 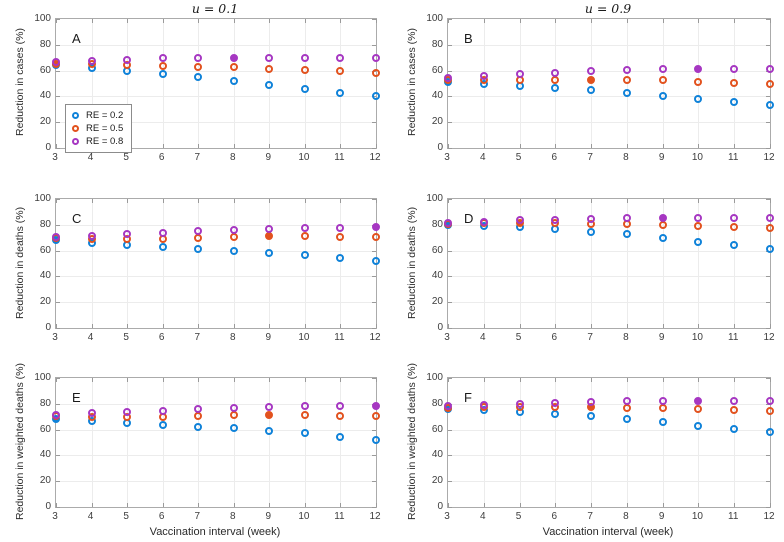 What do you see at coordinates (608, 532) in the screenshot?
I see `x-axis-label: Vaccination interval (week)` at bounding box center [608, 532].